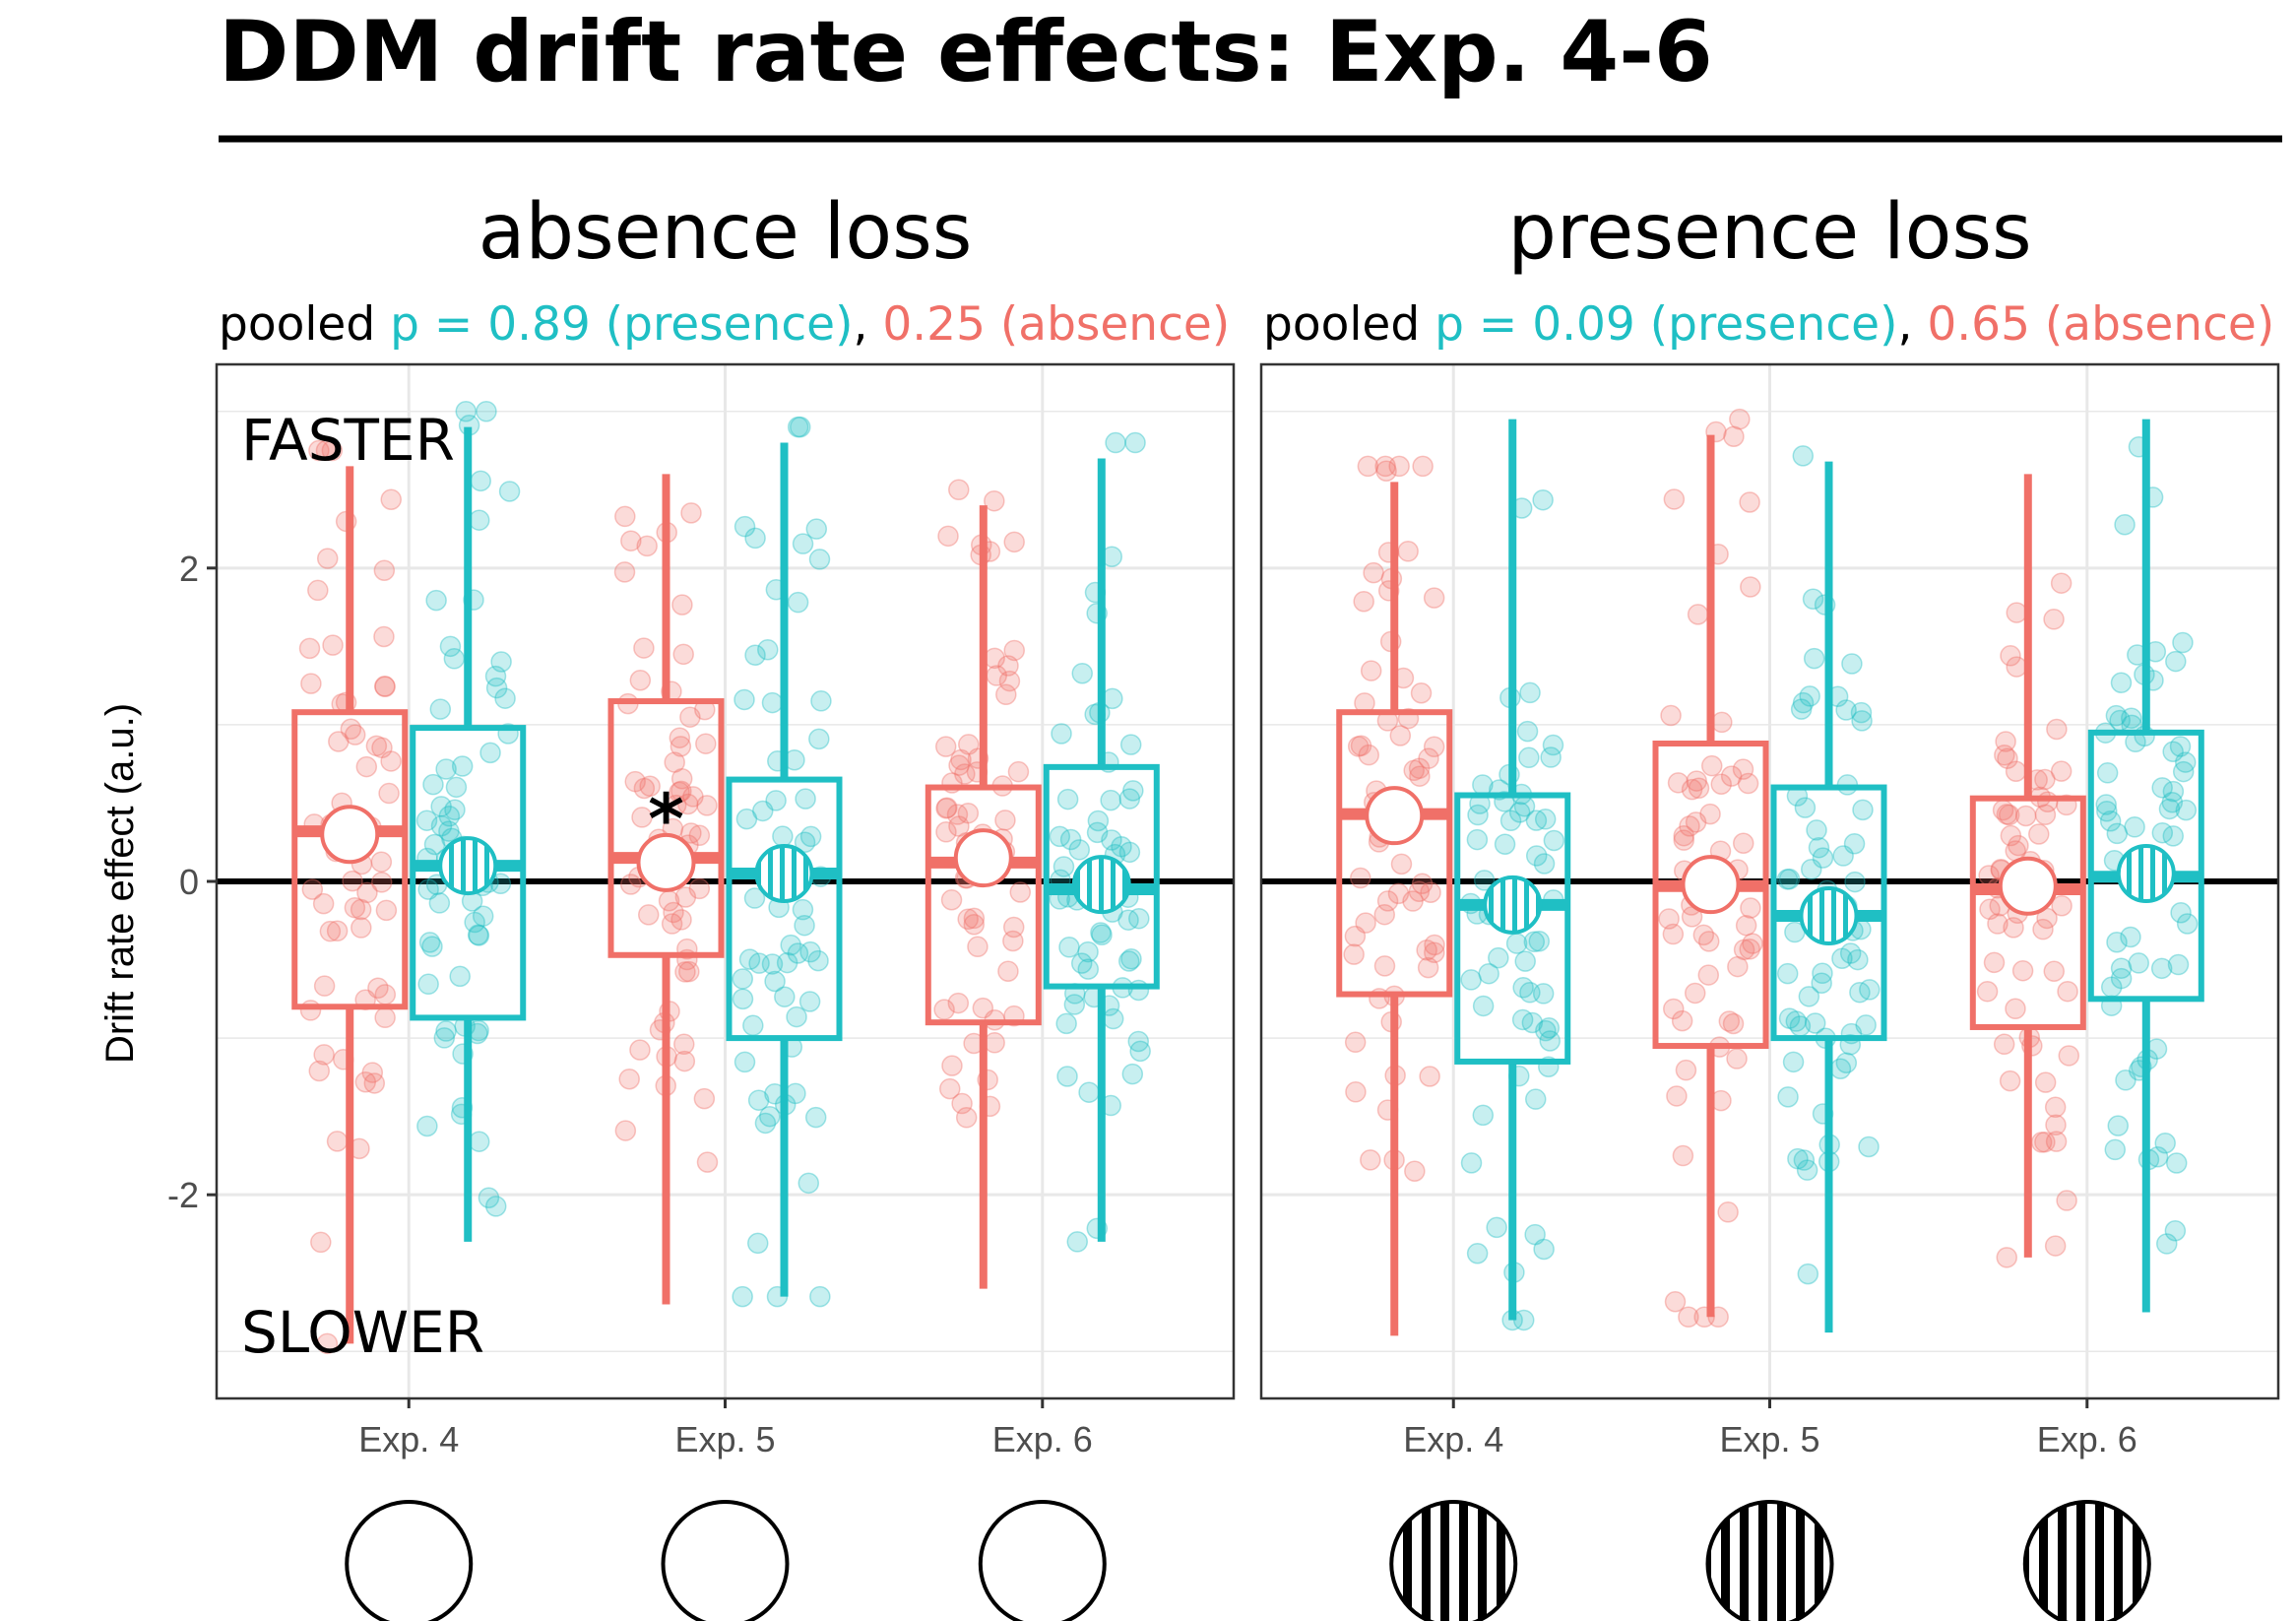 The image size is (2296, 1621). What do you see at coordinates (1349, 324) in the screenshot?
I see `subtitle-prefix: pooled` at bounding box center [1349, 324].